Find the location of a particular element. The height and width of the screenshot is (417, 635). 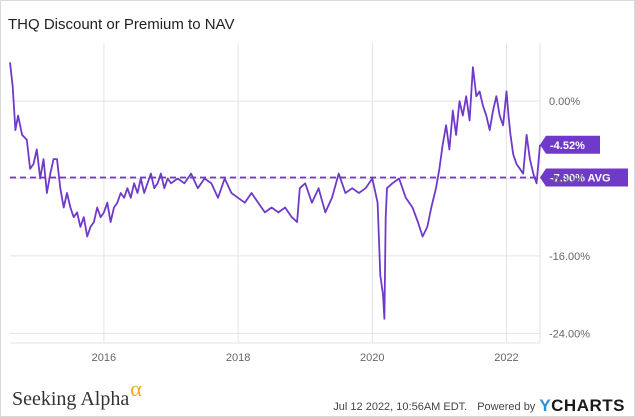

last-value-badge-label: -4.52% is located at coordinates (567, 146).